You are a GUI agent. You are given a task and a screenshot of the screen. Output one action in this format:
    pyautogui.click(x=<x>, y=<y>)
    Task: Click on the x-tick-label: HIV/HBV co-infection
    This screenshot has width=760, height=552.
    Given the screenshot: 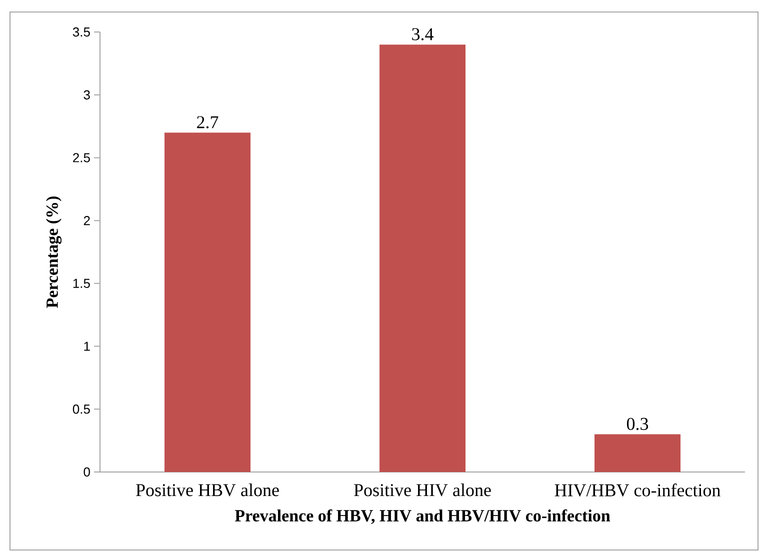 What is the action you would take?
    pyautogui.click(x=637, y=490)
    